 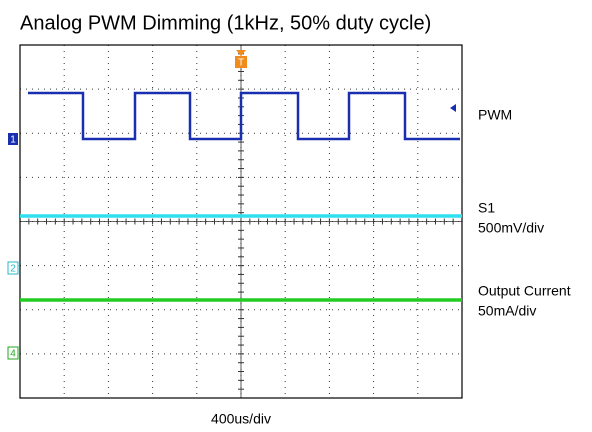 I want to click on ch1-marker: 1, so click(x=13, y=140).